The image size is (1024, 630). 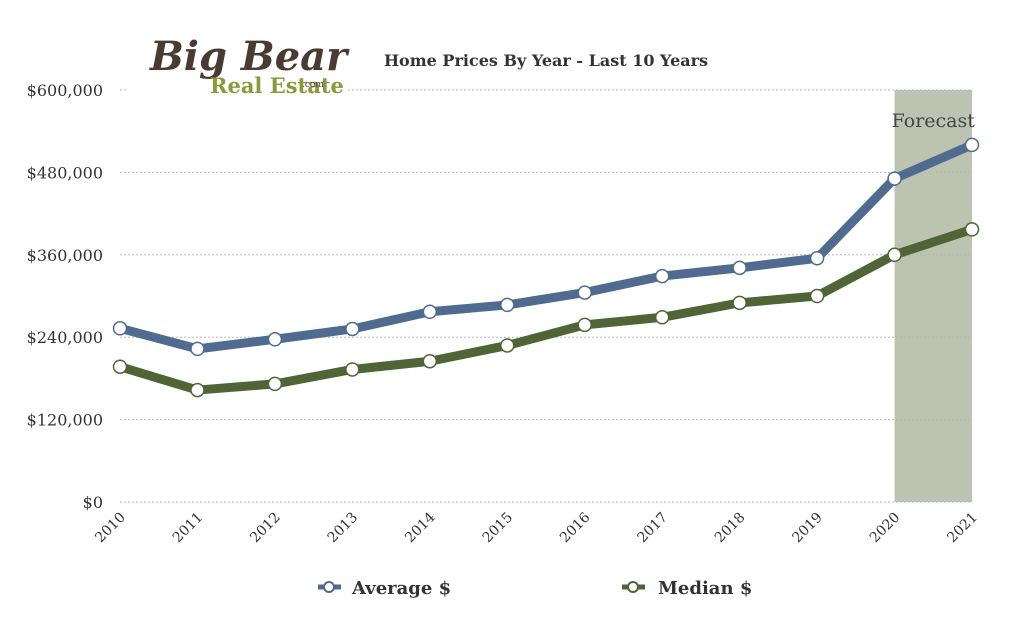 What do you see at coordinates (329, 587) in the screenshot?
I see `legend-marker-average` at bounding box center [329, 587].